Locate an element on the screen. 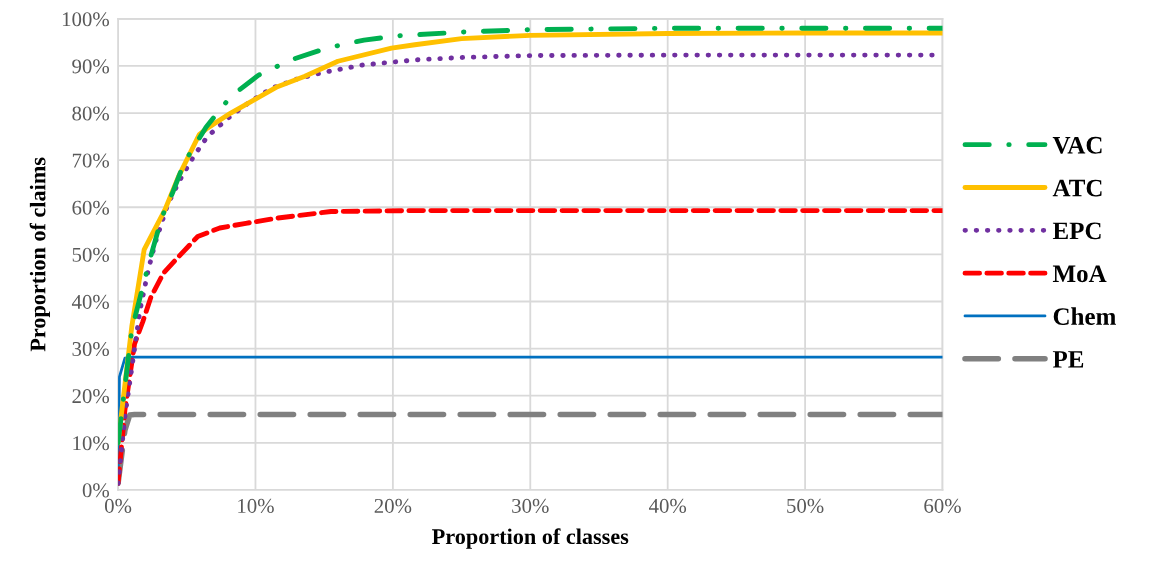  y-tick-label: 60% is located at coordinates (91, 207).